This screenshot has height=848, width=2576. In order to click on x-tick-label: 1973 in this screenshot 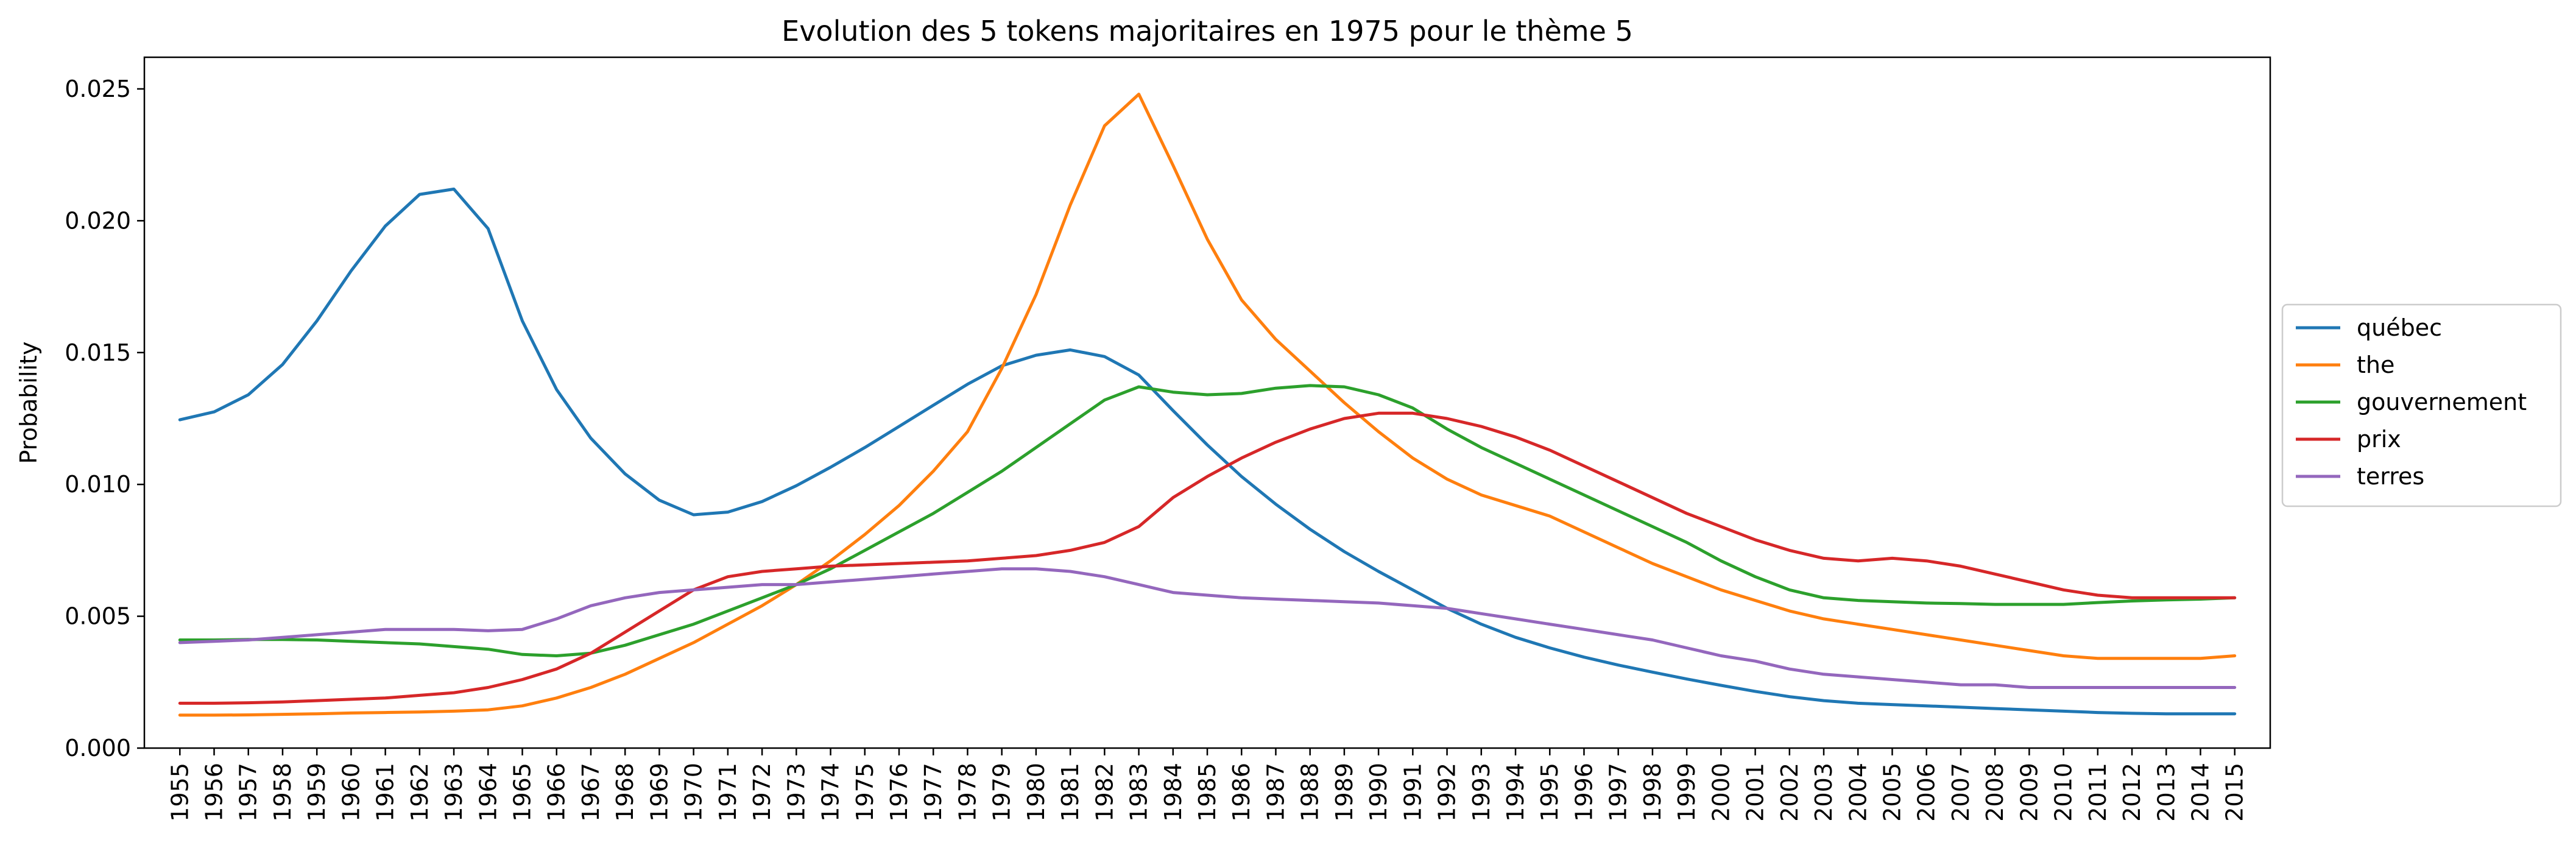, I will do `click(797, 792)`.